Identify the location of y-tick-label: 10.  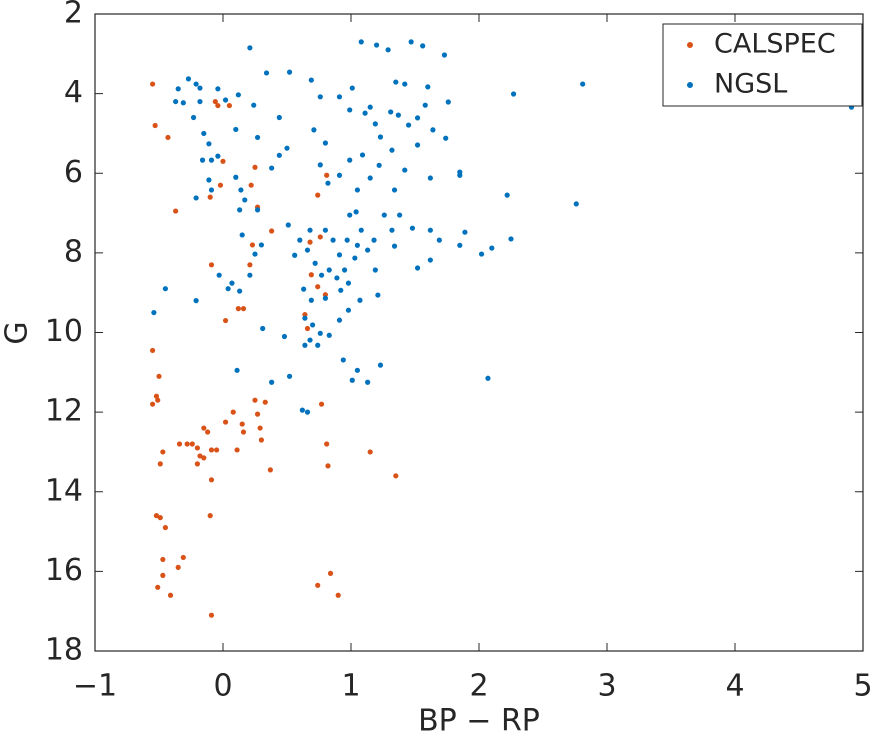
(64, 331).